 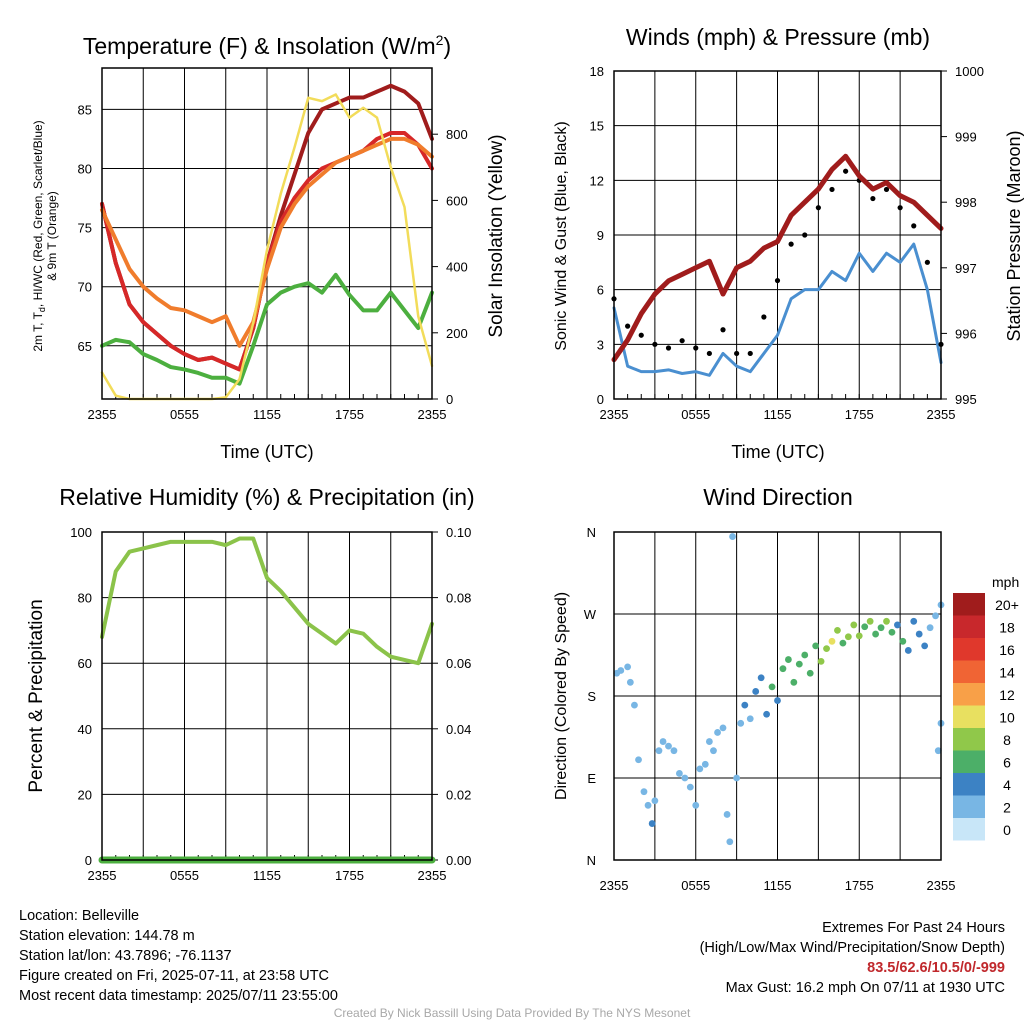 What do you see at coordinates (457, 200) in the screenshot?
I see `y2-tick-label: 600` at bounding box center [457, 200].